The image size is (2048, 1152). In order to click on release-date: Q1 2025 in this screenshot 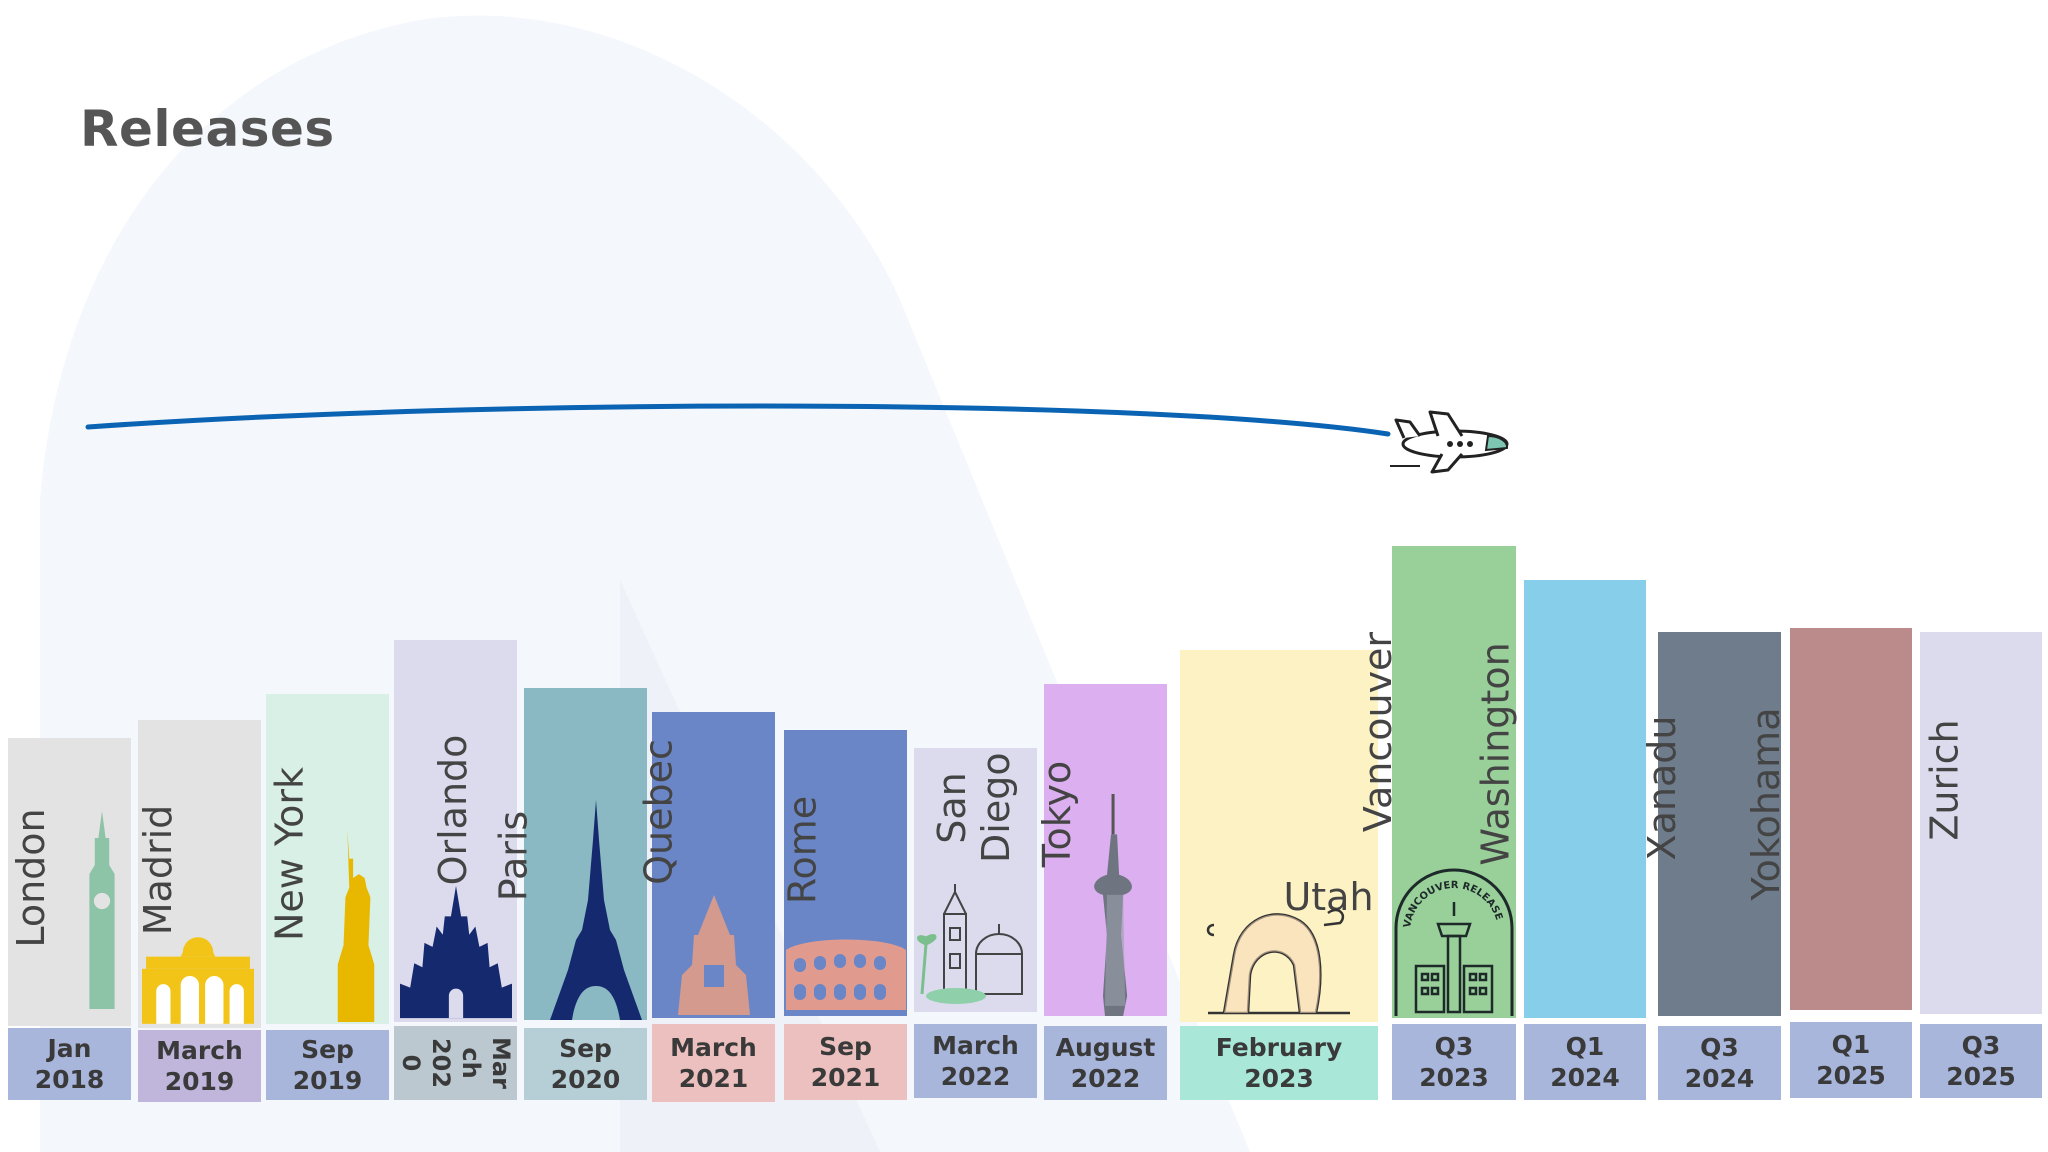, I will do `click(1851, 1060)`.